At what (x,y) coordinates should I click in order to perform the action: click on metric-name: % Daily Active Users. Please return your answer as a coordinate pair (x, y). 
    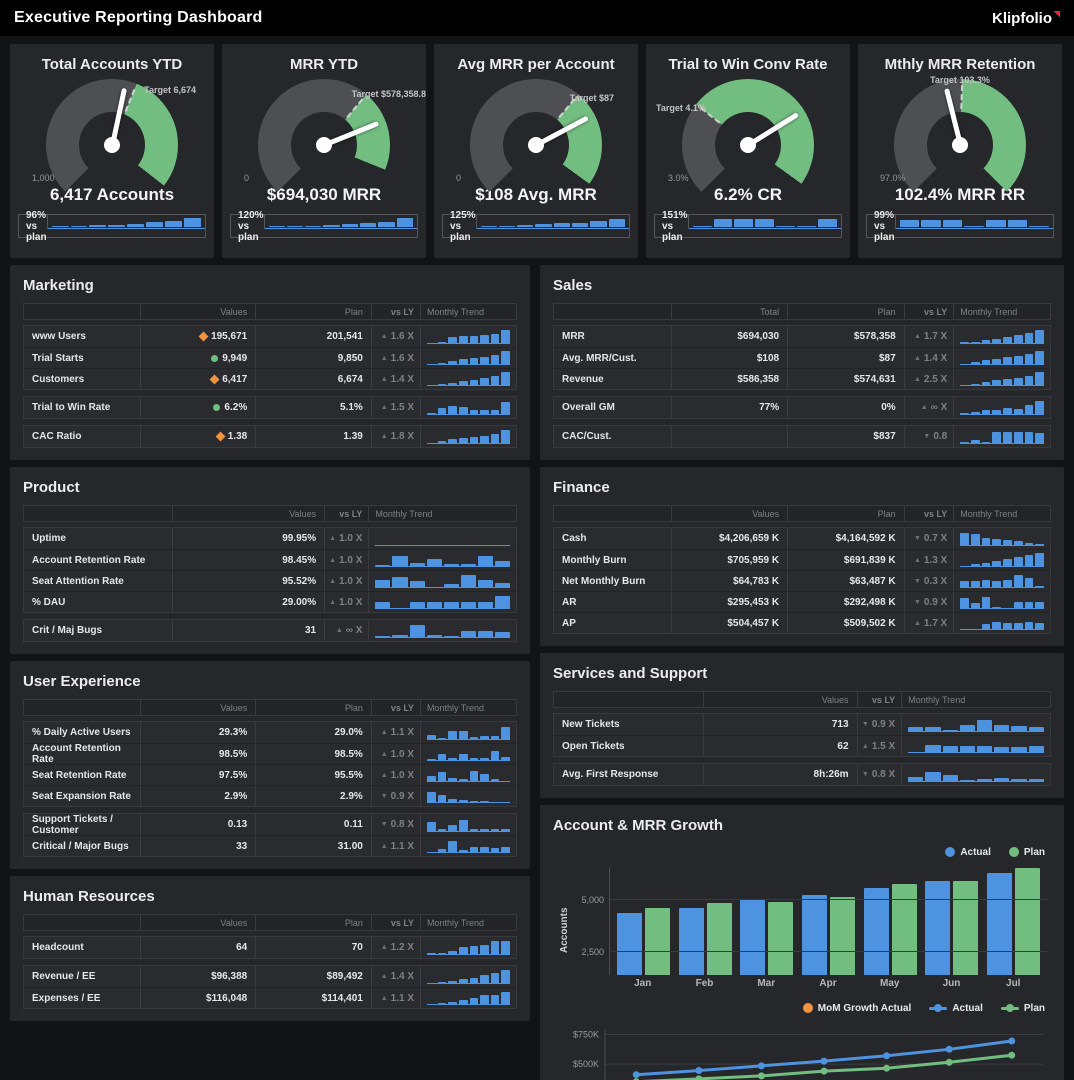
    Looking at the image, I should click on (81, 732).